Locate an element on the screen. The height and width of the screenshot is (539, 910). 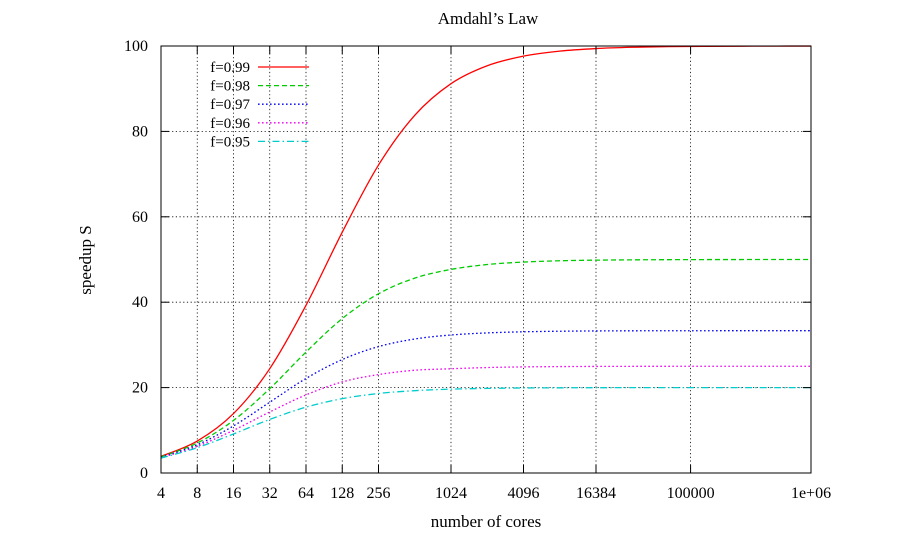
legend-label: f=0.97 is located at coordinates (230, 105).